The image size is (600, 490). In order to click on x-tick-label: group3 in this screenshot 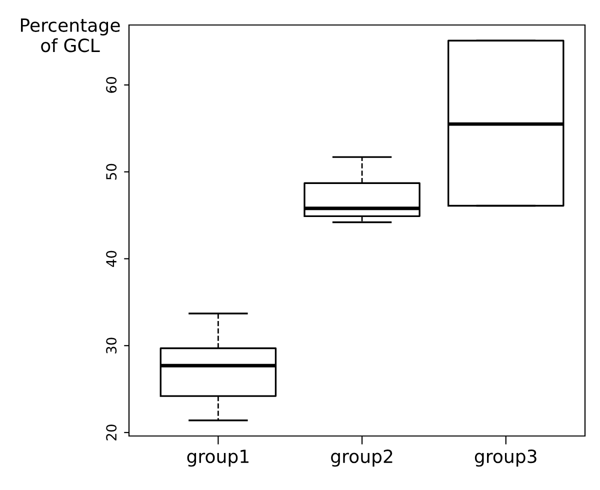, I will do `click(505, 458)`.